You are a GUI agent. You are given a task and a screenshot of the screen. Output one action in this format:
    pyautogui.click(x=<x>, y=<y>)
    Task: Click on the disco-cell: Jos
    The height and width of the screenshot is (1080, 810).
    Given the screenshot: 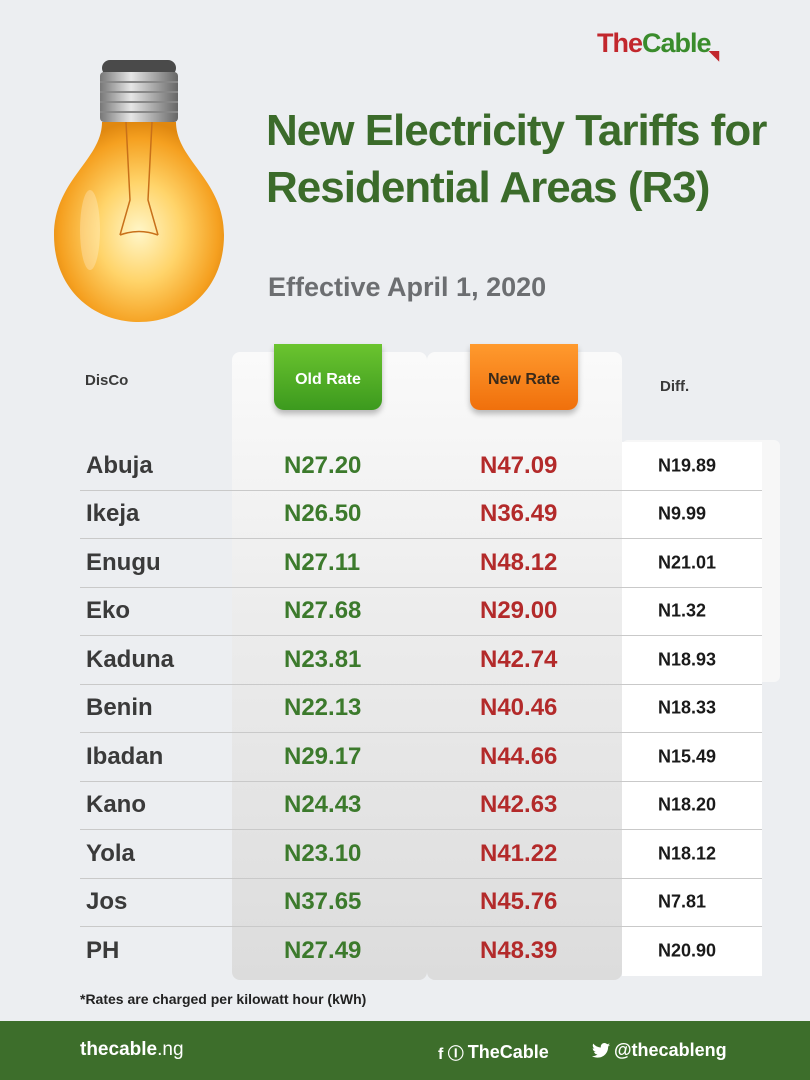 What is the action you would take?
    pyautogui.click(x=107, y=902)
    